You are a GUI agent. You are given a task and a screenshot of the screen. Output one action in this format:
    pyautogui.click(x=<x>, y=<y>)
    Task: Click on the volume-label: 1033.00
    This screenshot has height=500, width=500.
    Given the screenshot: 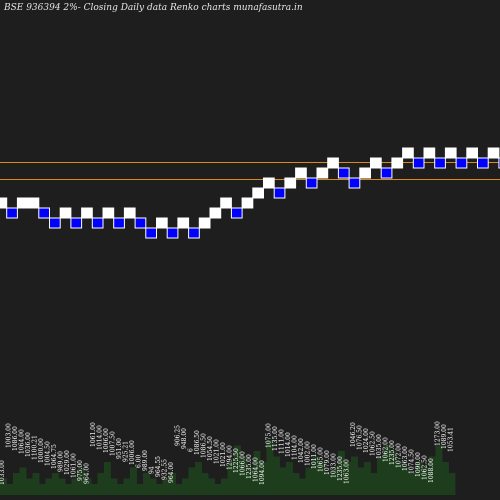 What is the action you would take?
    pyautogui.click(x=334, y=465)
    